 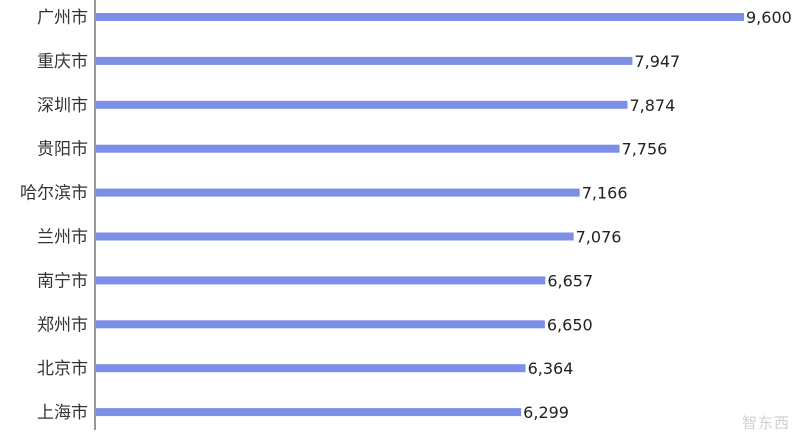 What do you see at coordinates (645, 149) in the screenshot?
I see `value-label: 7,756` at bounding box center [645, 149].